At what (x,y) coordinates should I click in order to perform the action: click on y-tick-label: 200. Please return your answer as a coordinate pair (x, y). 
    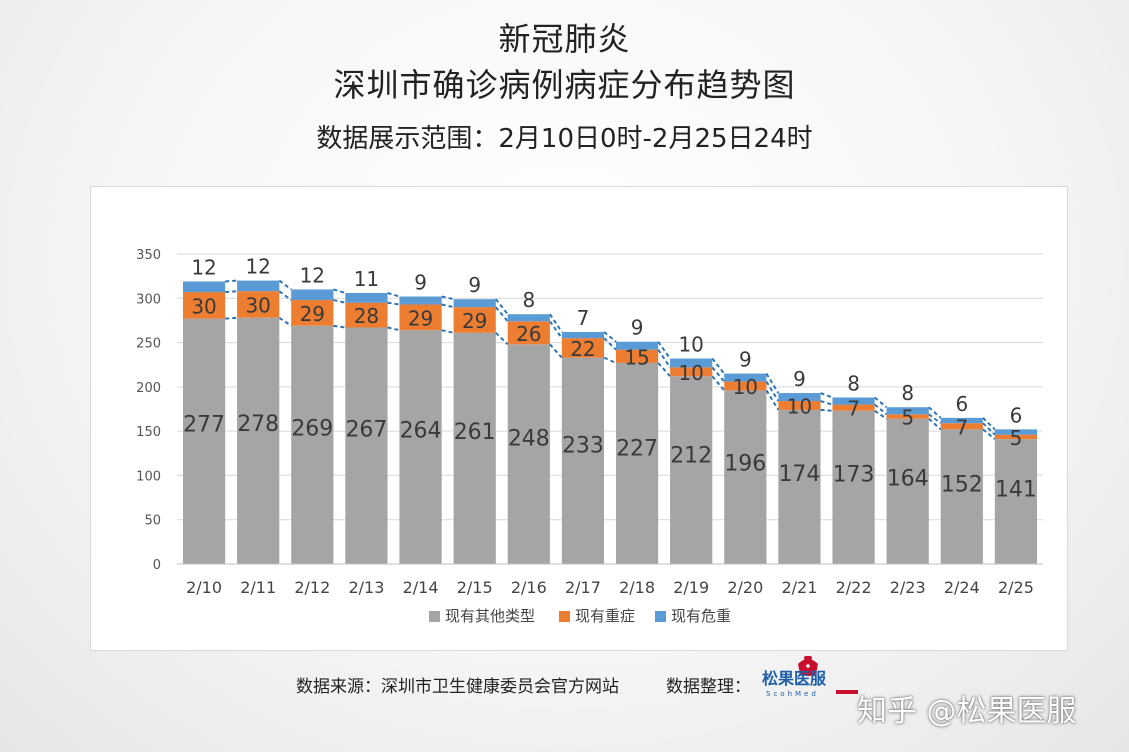
    Looking at the image, I should click on (148, 388).